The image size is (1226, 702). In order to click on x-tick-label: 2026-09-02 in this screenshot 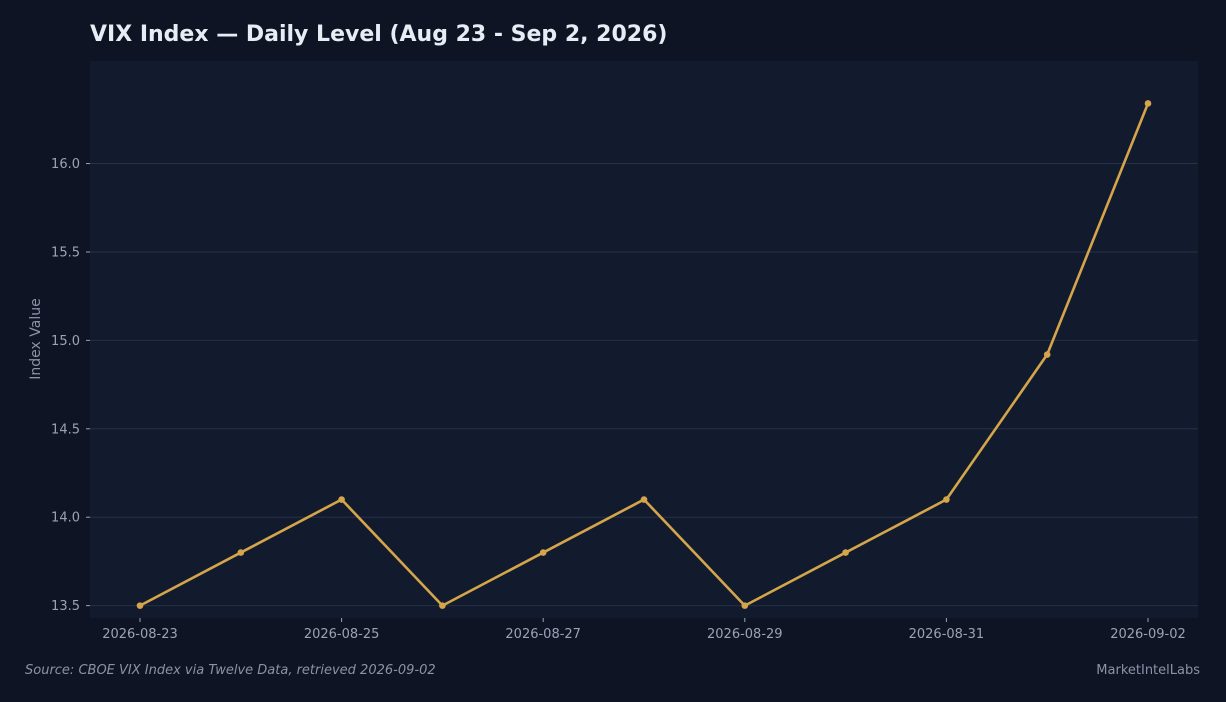, I will do `click(1148, 634)`.